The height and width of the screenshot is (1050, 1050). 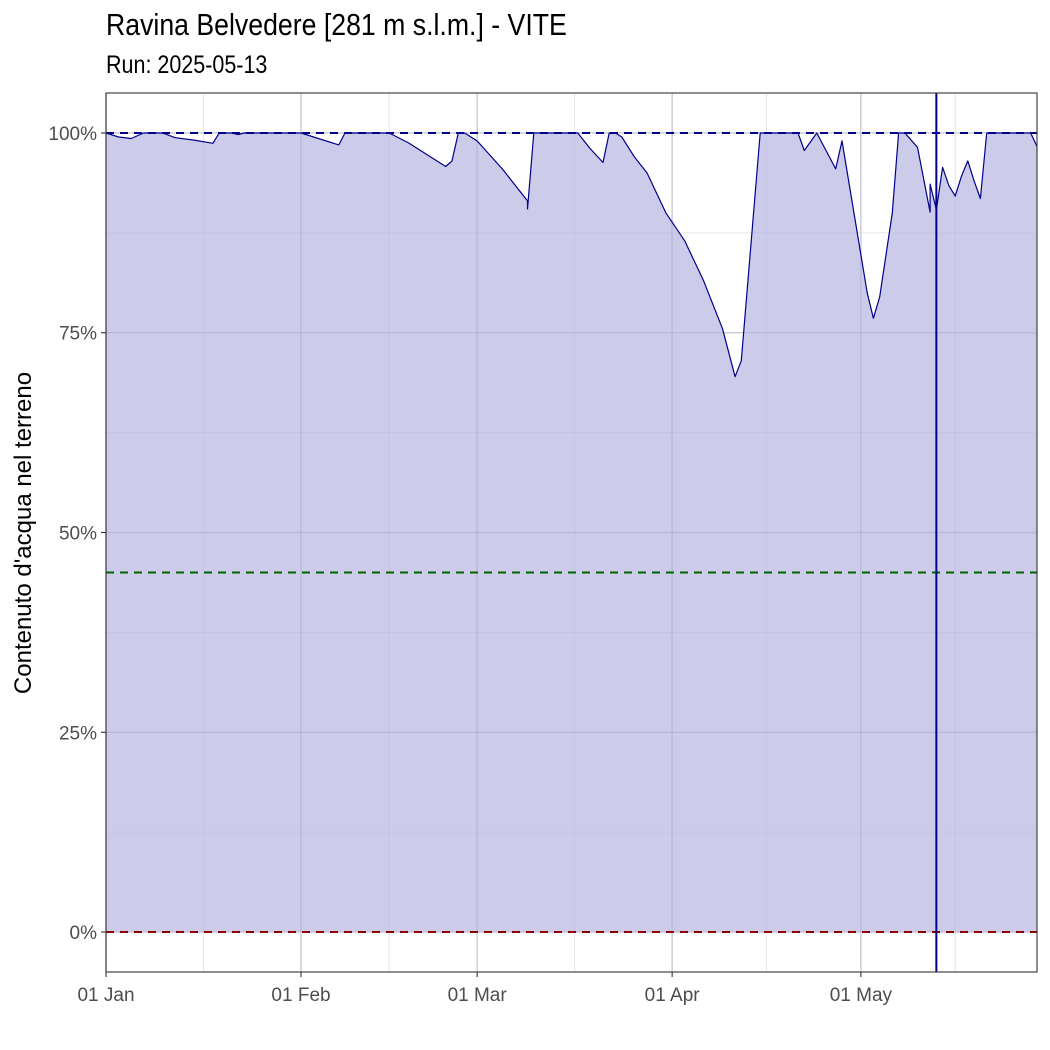 What do you see at coordinates (23, 533) in the screenshot?
I see `y-axis-label: Contenuto d'acqua nel terreno` at bounding box center [23, 533].